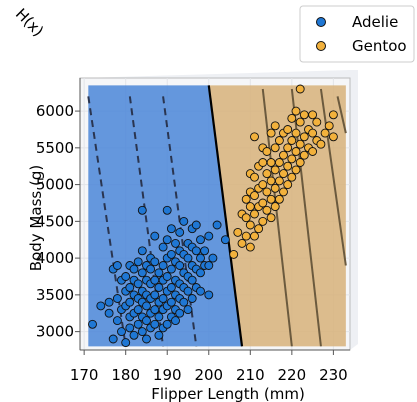  What do you see at coordinates (208, 375) in the screenshot?
I see `x-tick-label: 200` at bounding box center [208, 375].